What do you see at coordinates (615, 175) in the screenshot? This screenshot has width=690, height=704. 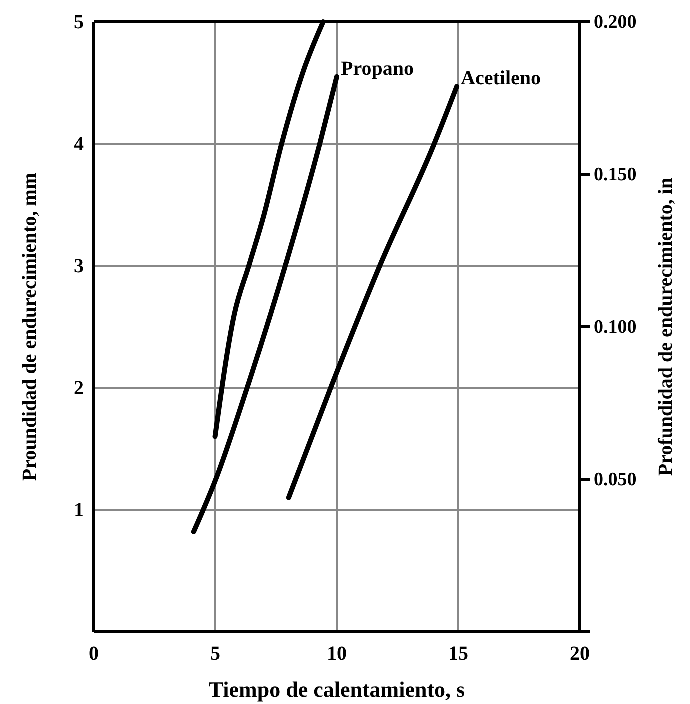 I see `y2-tick-label: 0.150` at bounding box center [615, 175].